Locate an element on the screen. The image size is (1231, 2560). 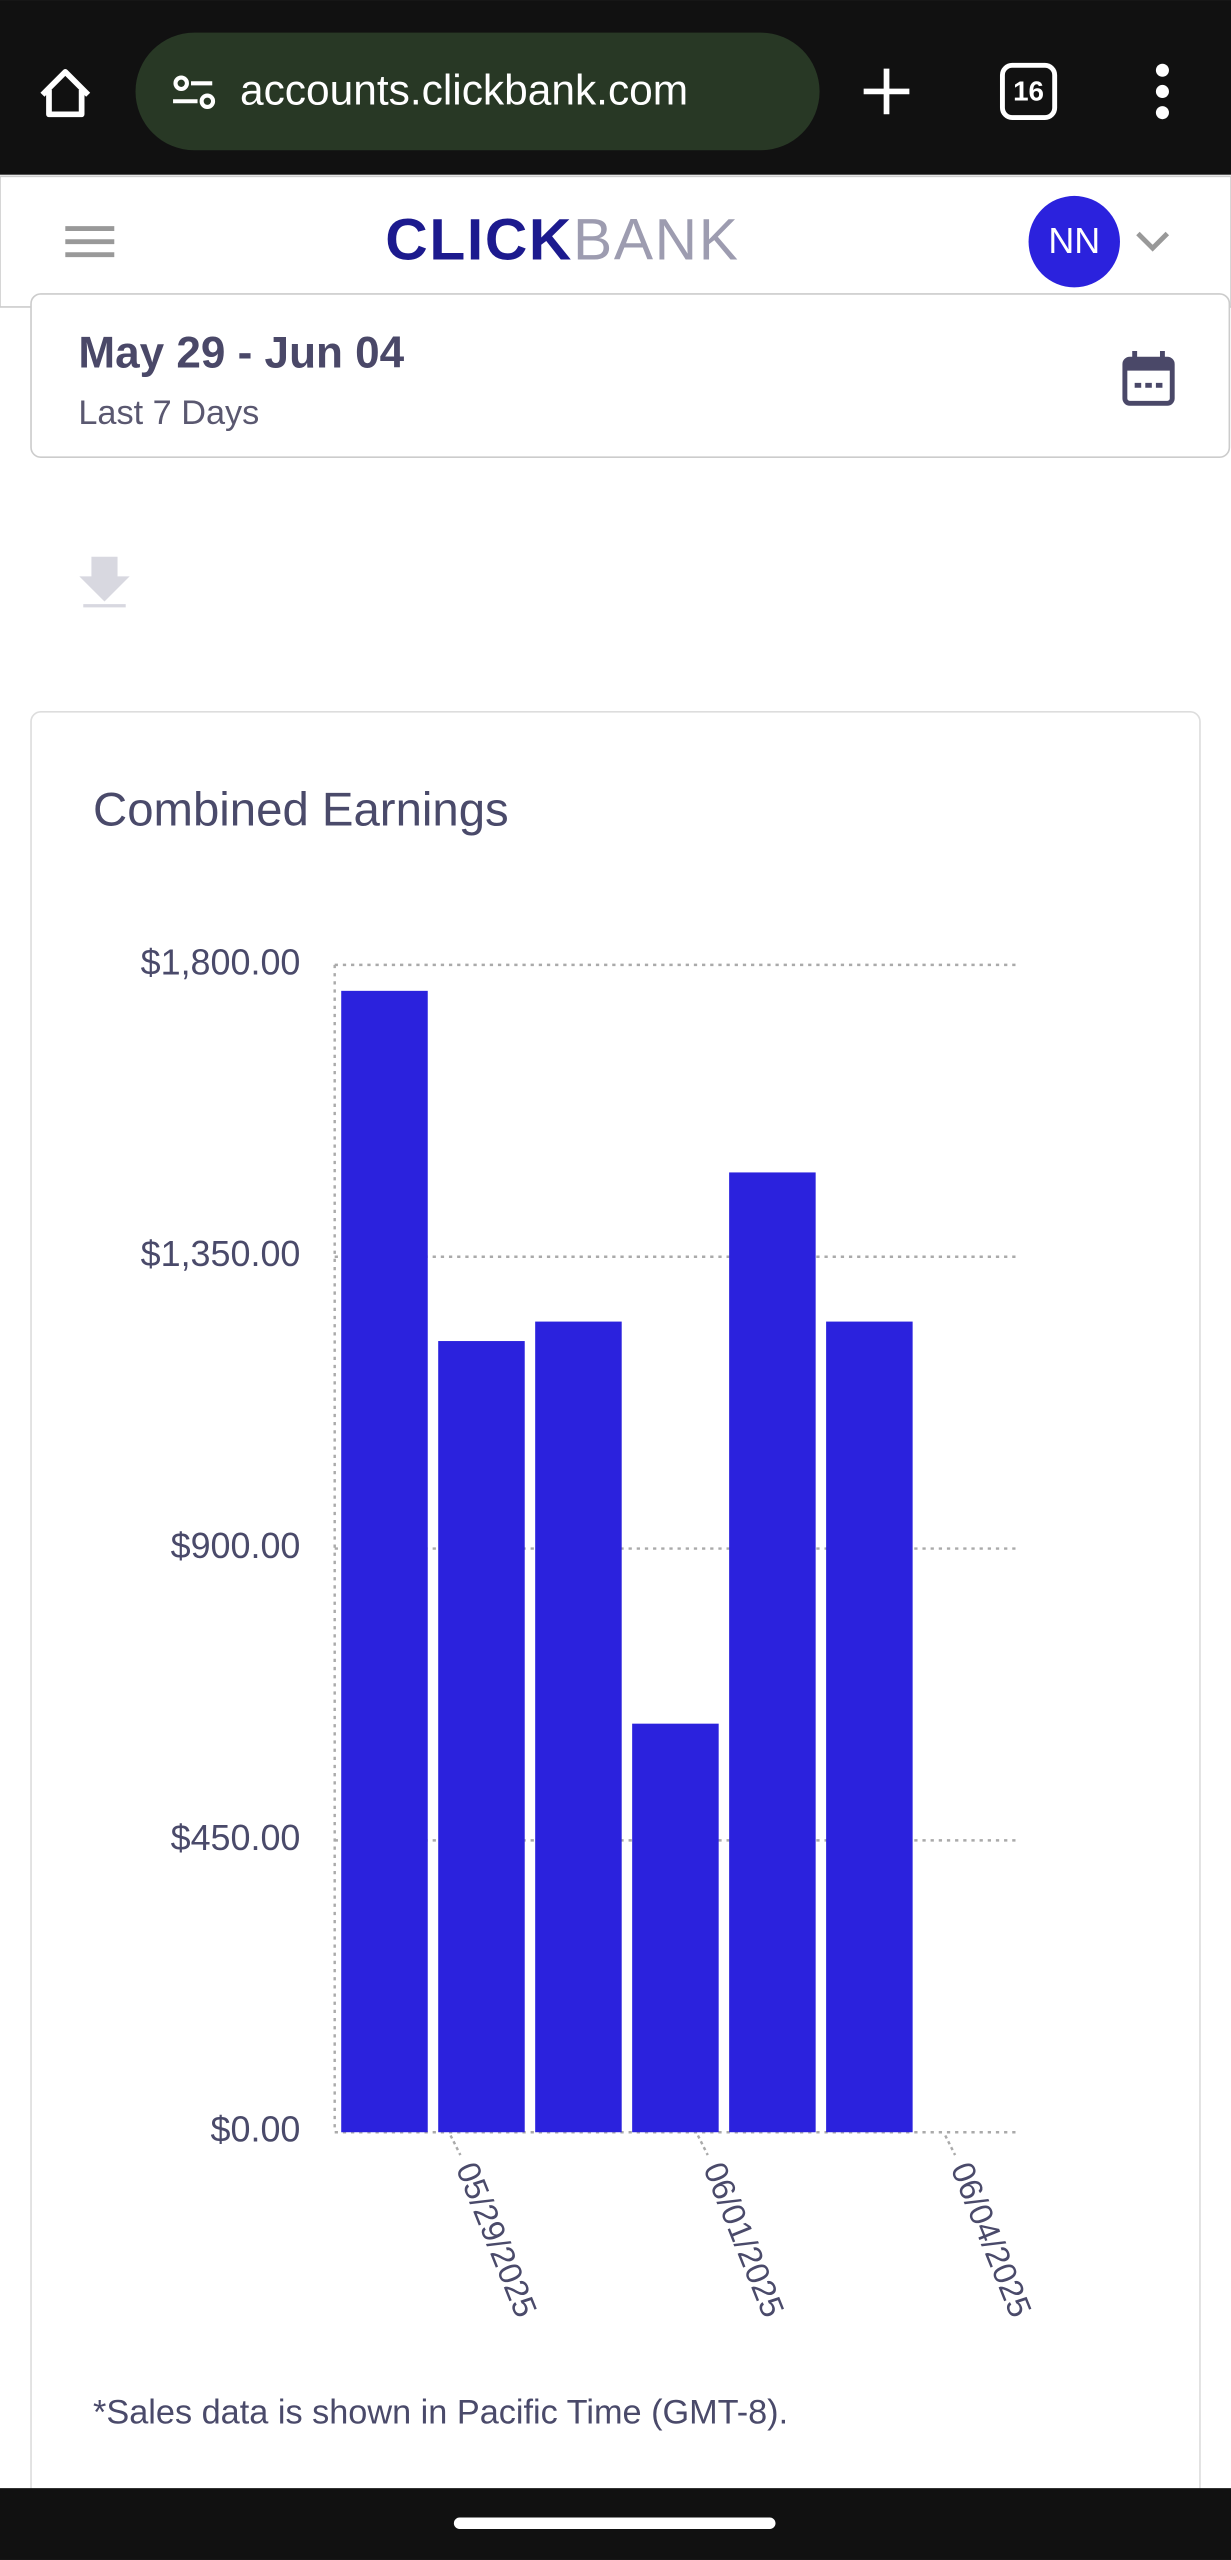
y-tick-label: $0.00 is located at coordinates (256, 2129).